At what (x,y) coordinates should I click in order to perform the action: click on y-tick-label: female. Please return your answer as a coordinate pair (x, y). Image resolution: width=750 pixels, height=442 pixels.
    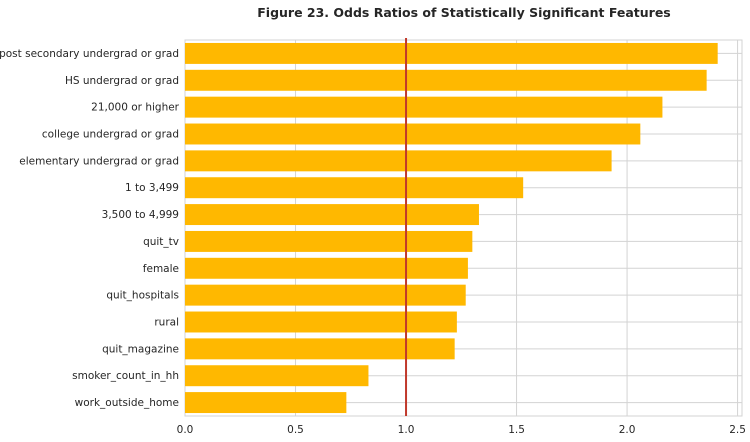
    Looking at the image, I should click on (161, 269).